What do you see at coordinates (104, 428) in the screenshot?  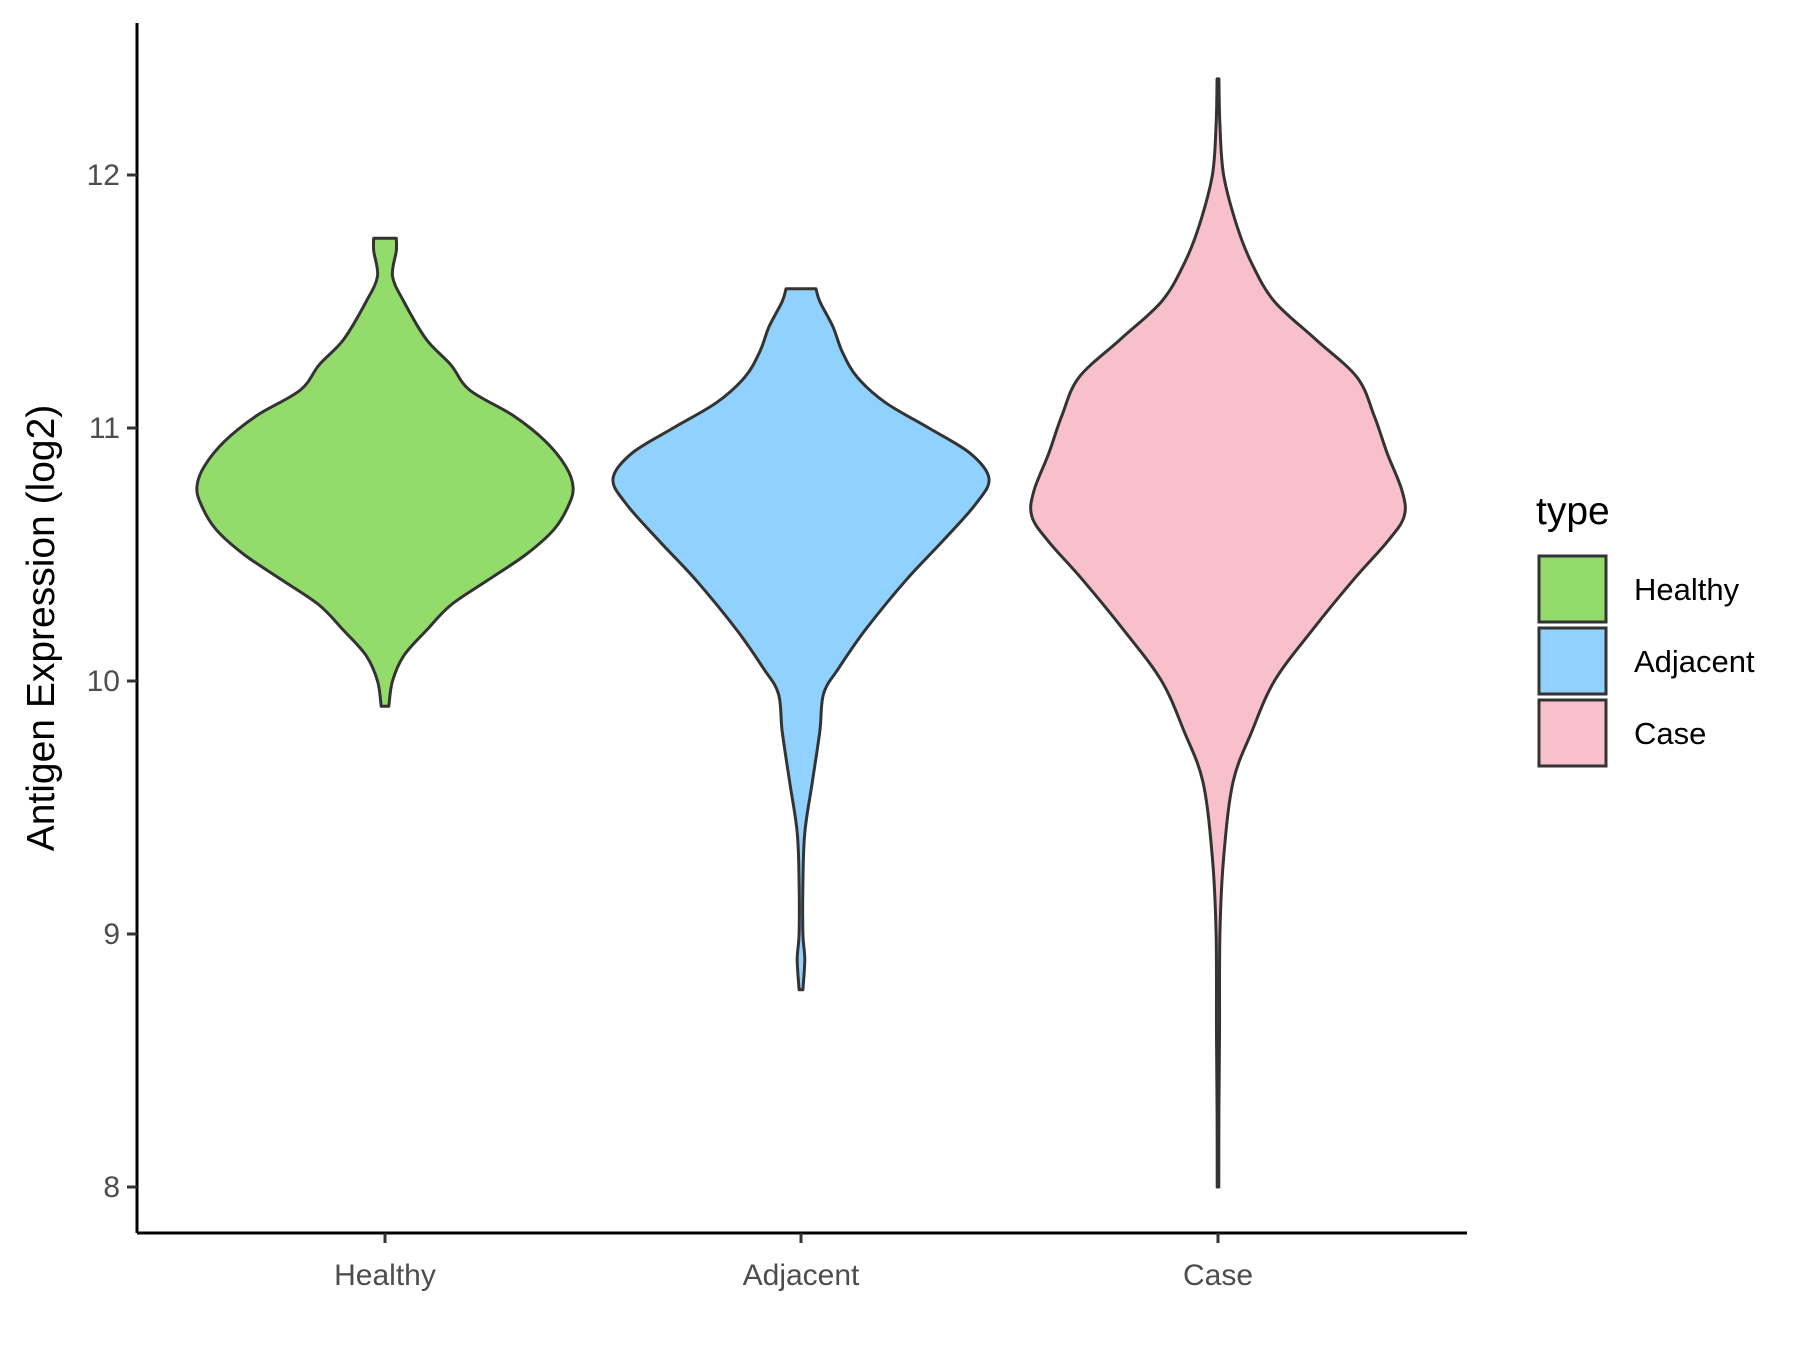 I see `y-tick-label: 11` at bounding box center [104, 428].